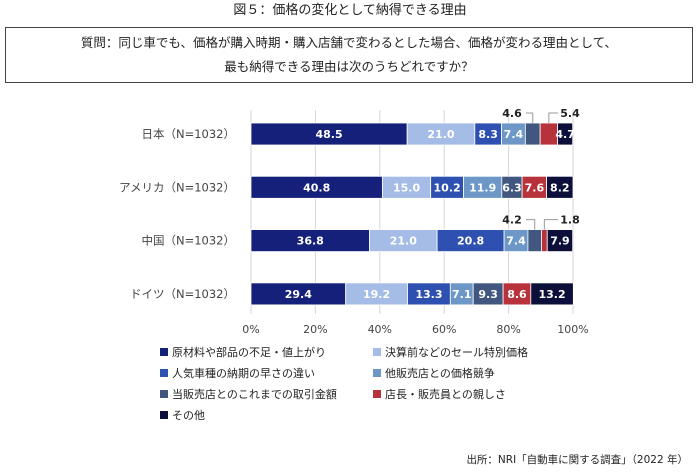 Image resolution: width=700 pixels, height=472 pixels. I want to click on legend-item: 原材料や部品の不足・値上がり, so click(243, 353).